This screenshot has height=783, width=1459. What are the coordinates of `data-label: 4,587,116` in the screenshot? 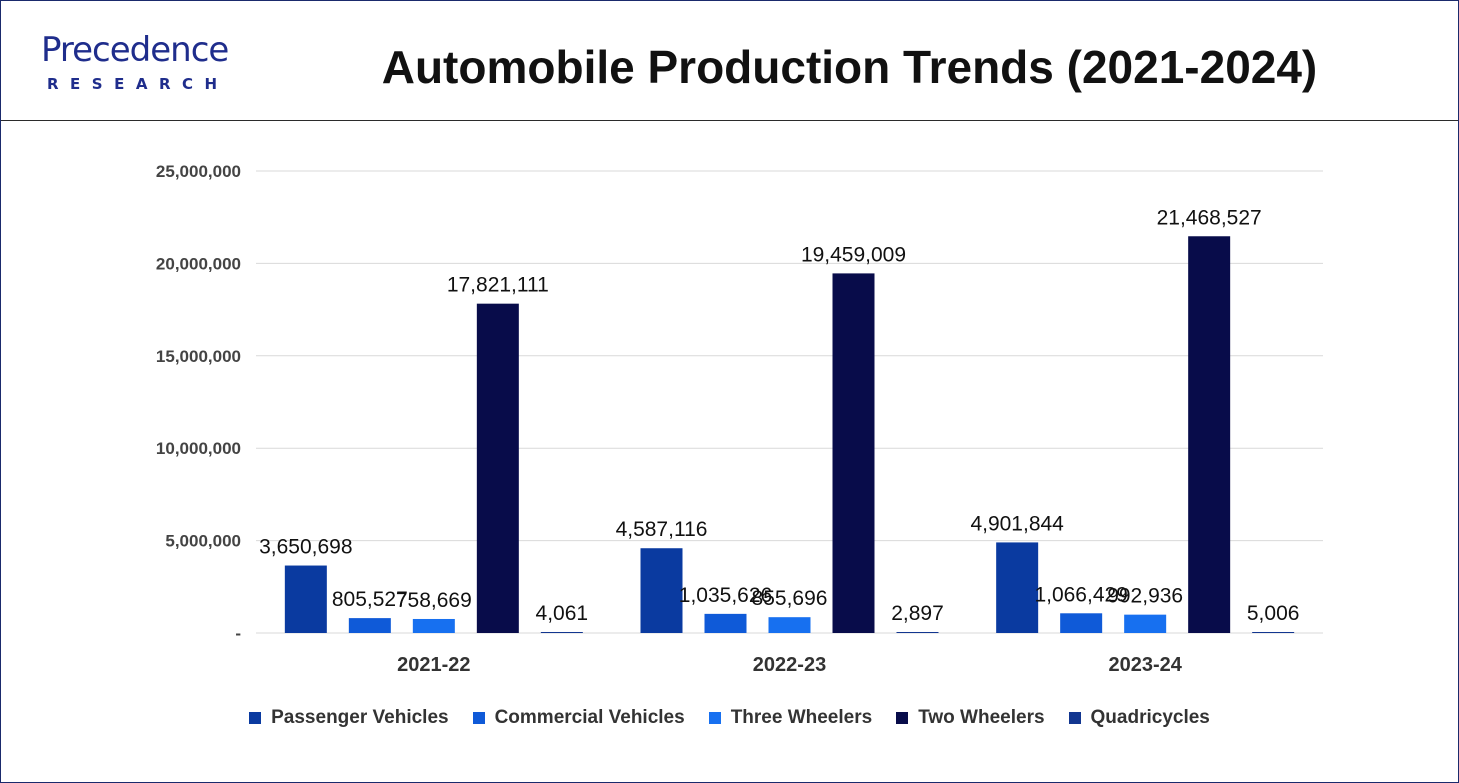 It's located at (662, 529).